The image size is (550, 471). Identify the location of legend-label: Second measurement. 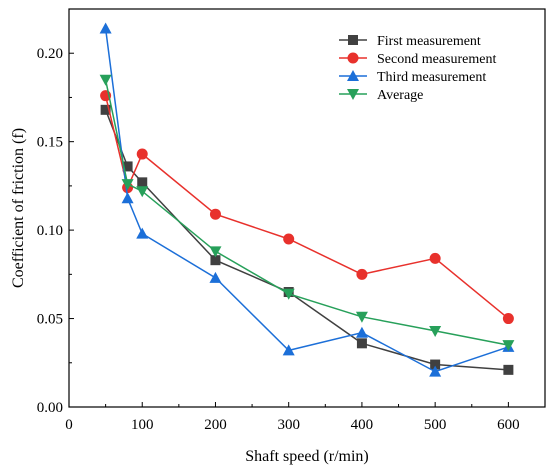
(436, 59).